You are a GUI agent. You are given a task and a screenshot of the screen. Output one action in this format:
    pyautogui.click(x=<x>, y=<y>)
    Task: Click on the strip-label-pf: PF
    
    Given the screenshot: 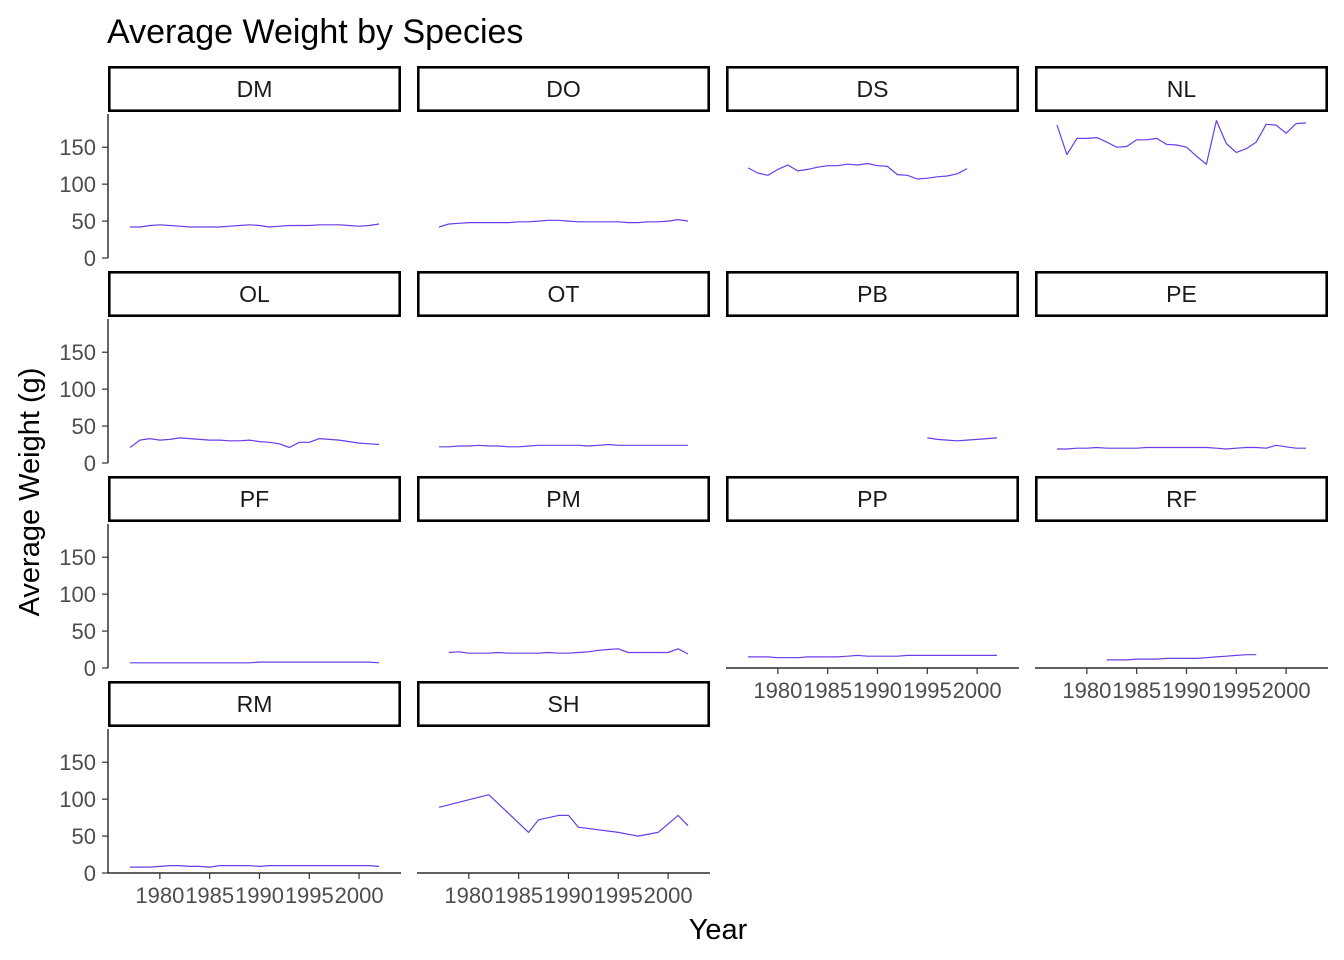 What is the action you would take?
    pyautogui.click(x=254, y=499)
    